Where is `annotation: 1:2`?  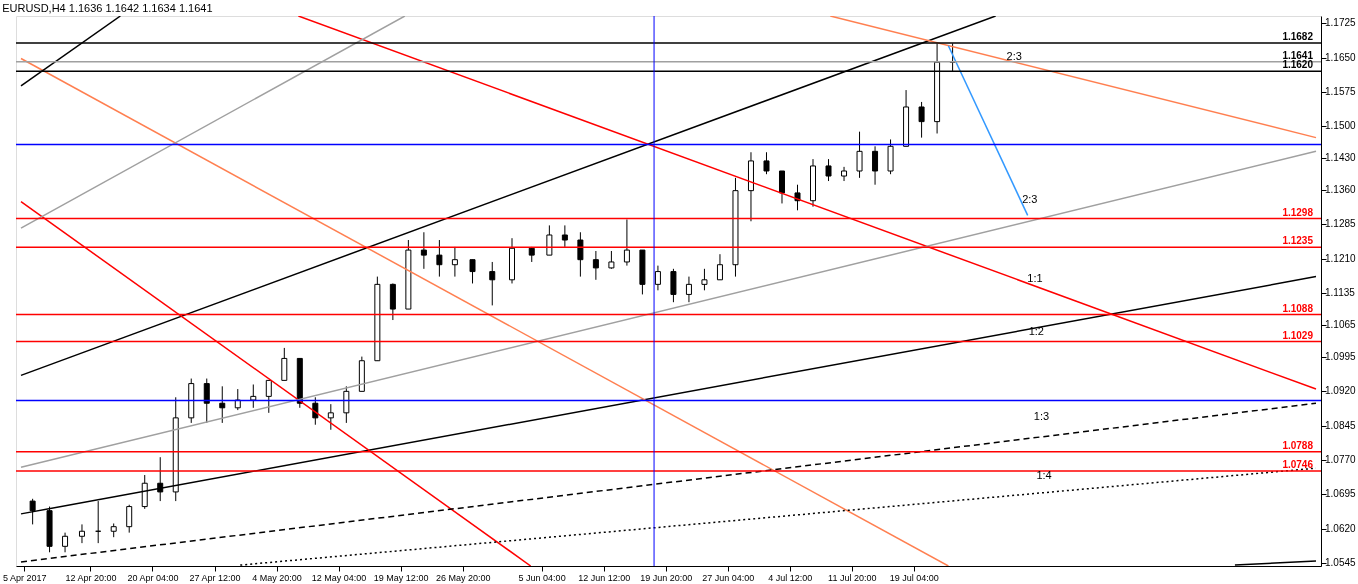 annotation: 1:2 is located at coordinates (1036, 331).